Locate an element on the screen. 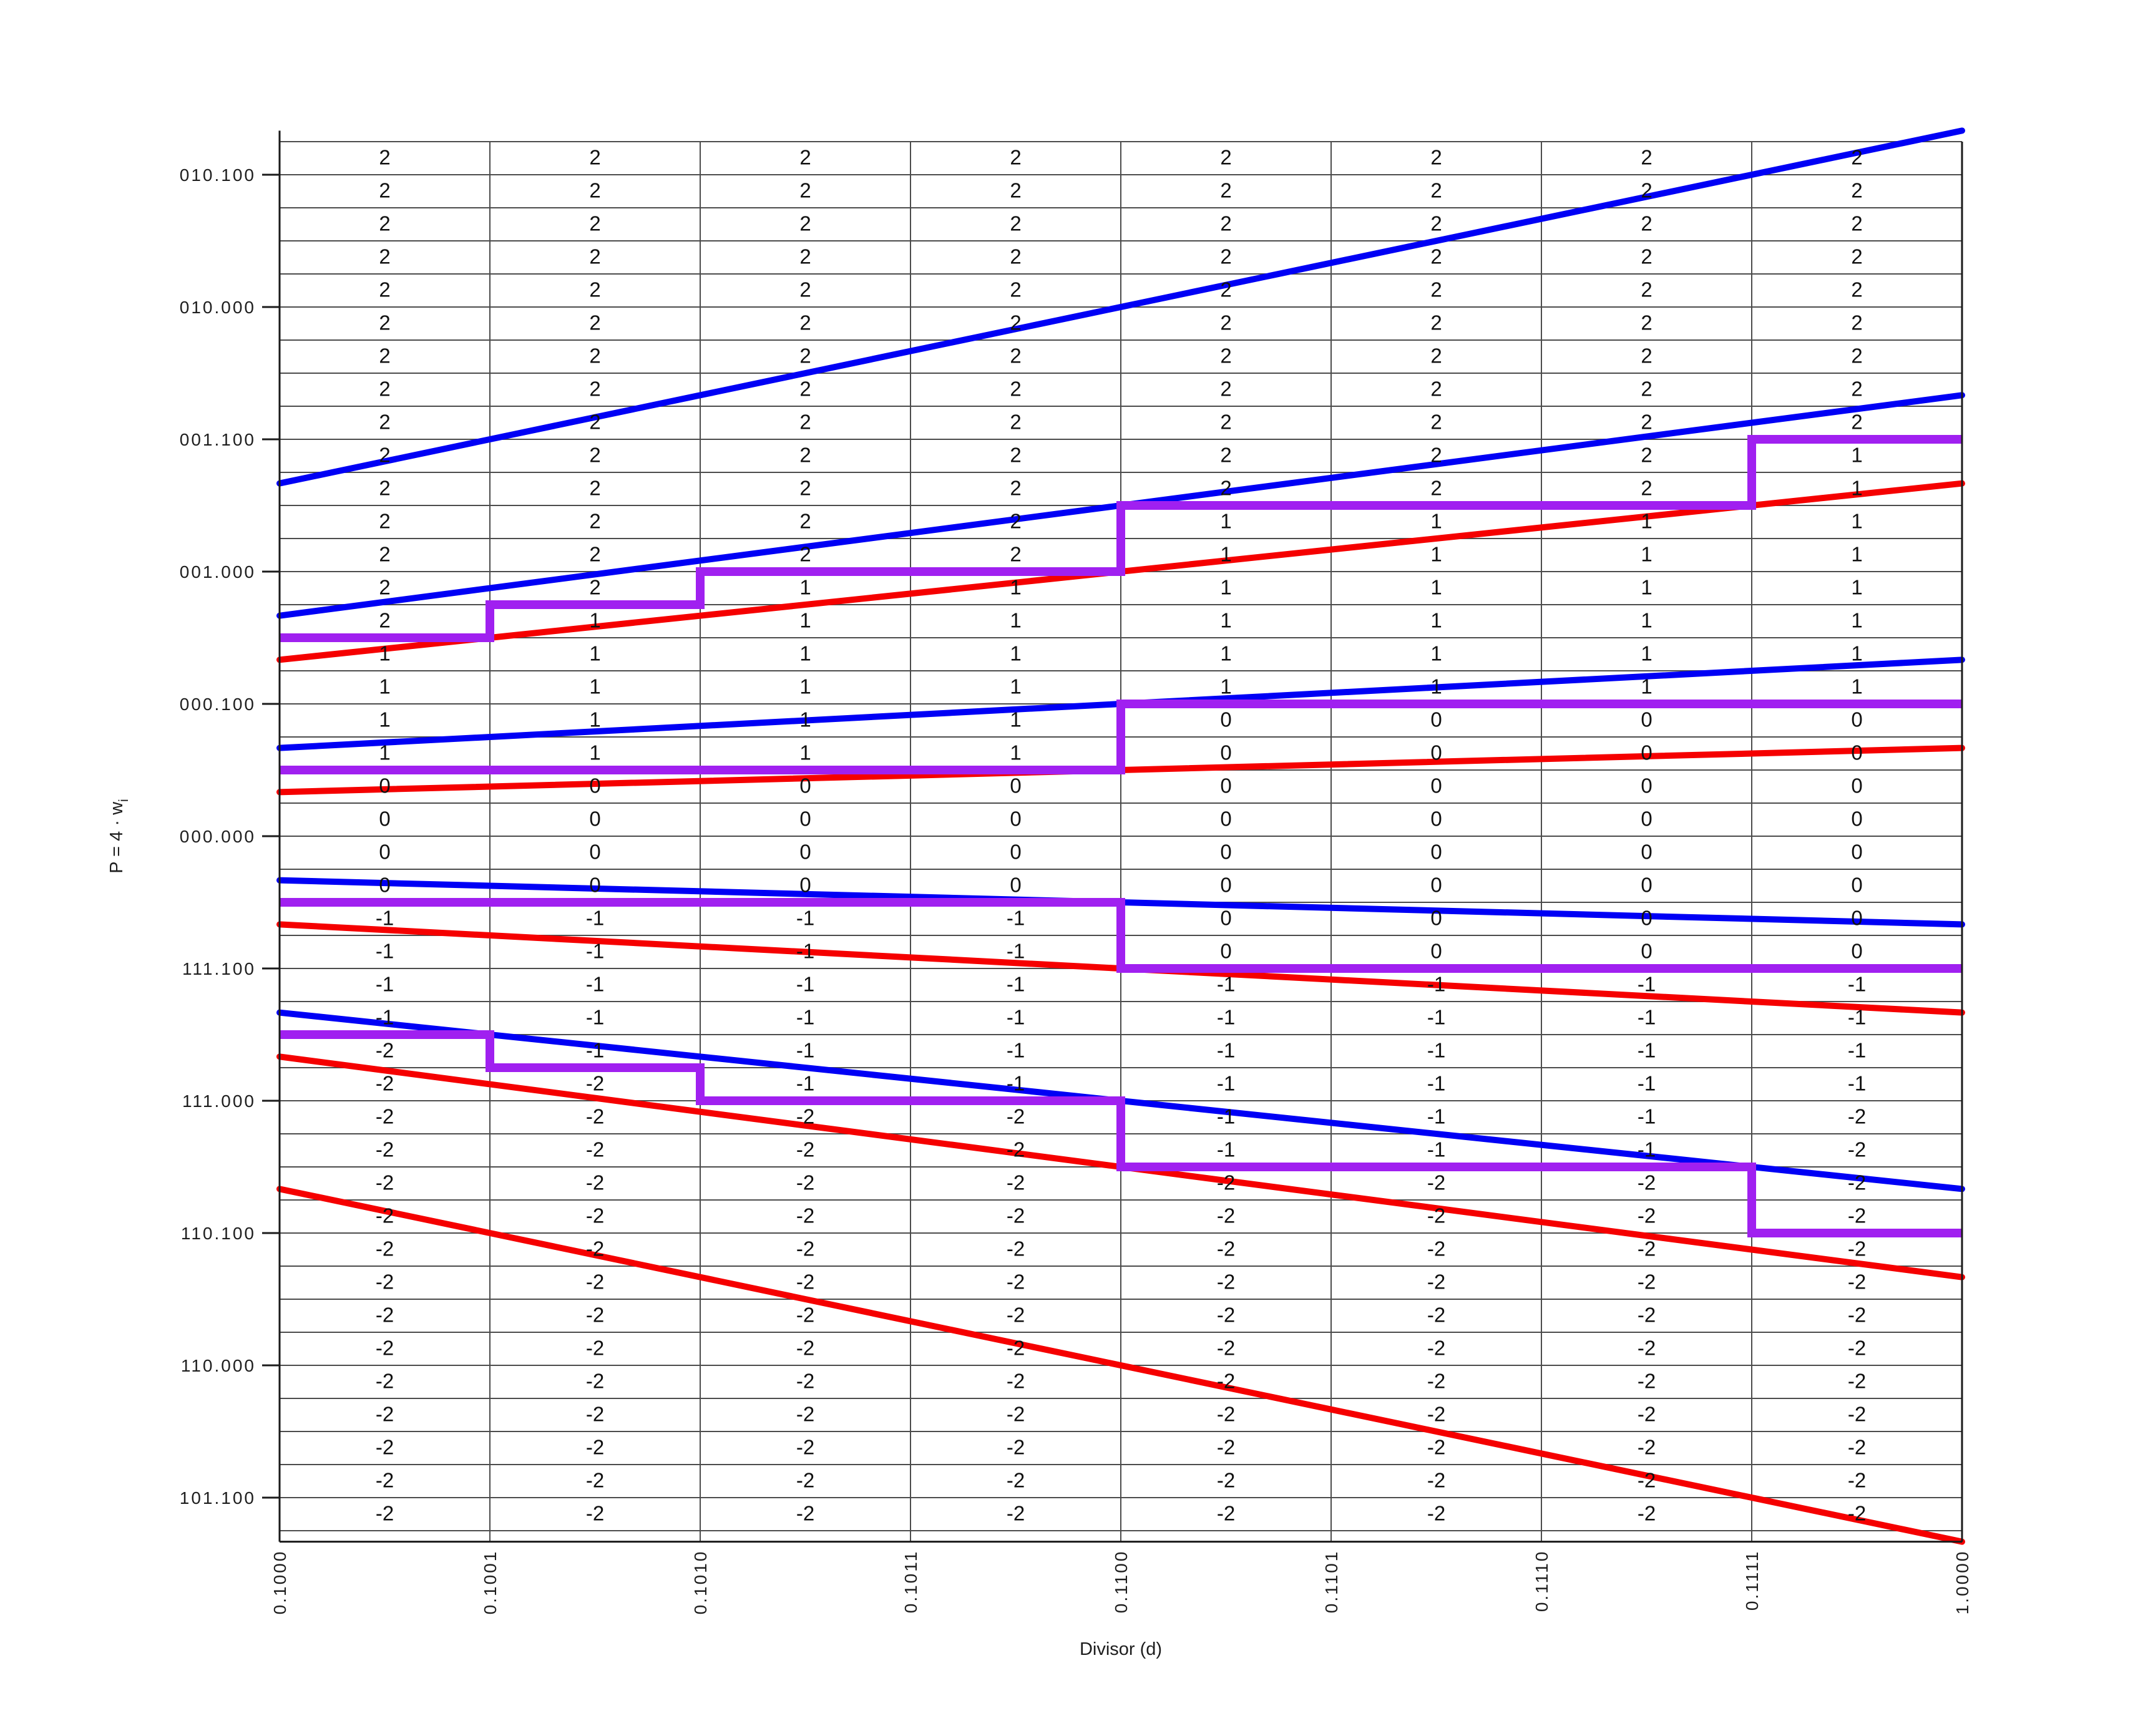 The image size is (2148, 1736). y-tick-label: 001.100 is located at coordinates (218, 439).